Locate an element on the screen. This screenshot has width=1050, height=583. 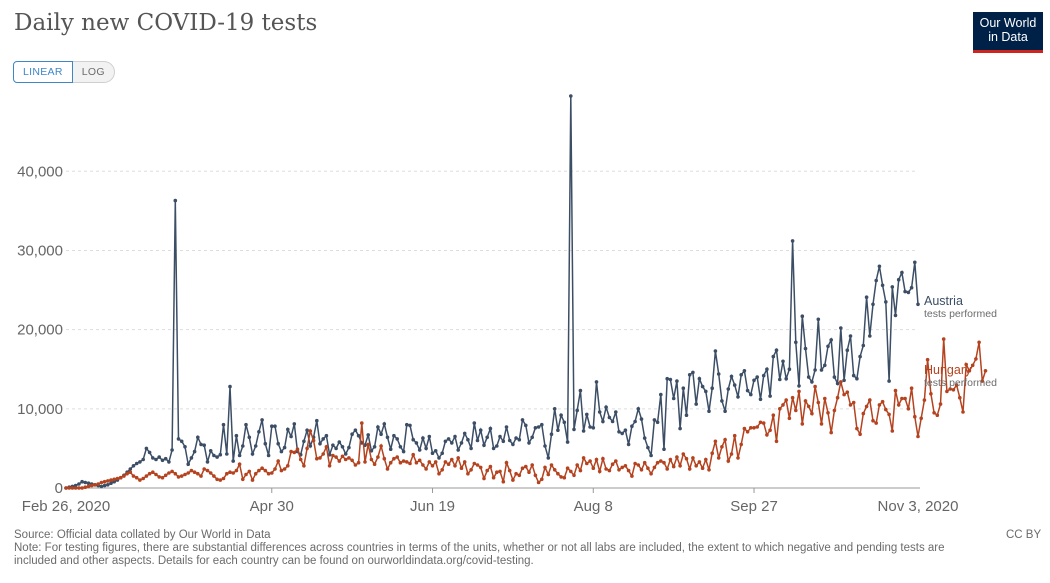
logo-line-1: Our World is located at coordinates (1008, 23).